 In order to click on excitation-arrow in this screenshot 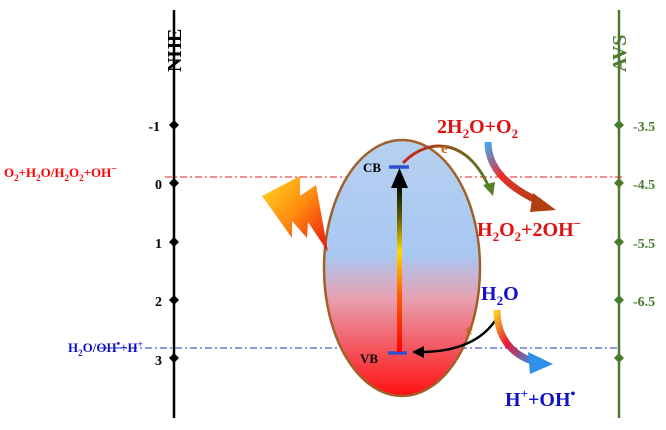, I will do `click(399, 260)`.